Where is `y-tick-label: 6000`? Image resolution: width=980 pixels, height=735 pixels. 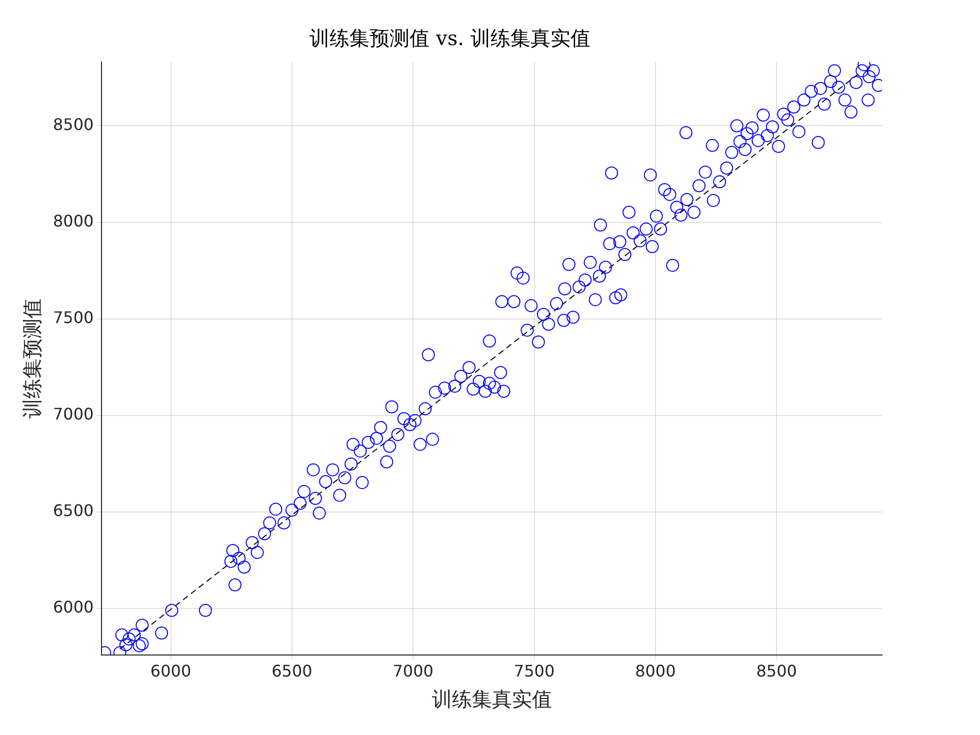 y-tick-label: 6000 is located at coordinates (73, 607).